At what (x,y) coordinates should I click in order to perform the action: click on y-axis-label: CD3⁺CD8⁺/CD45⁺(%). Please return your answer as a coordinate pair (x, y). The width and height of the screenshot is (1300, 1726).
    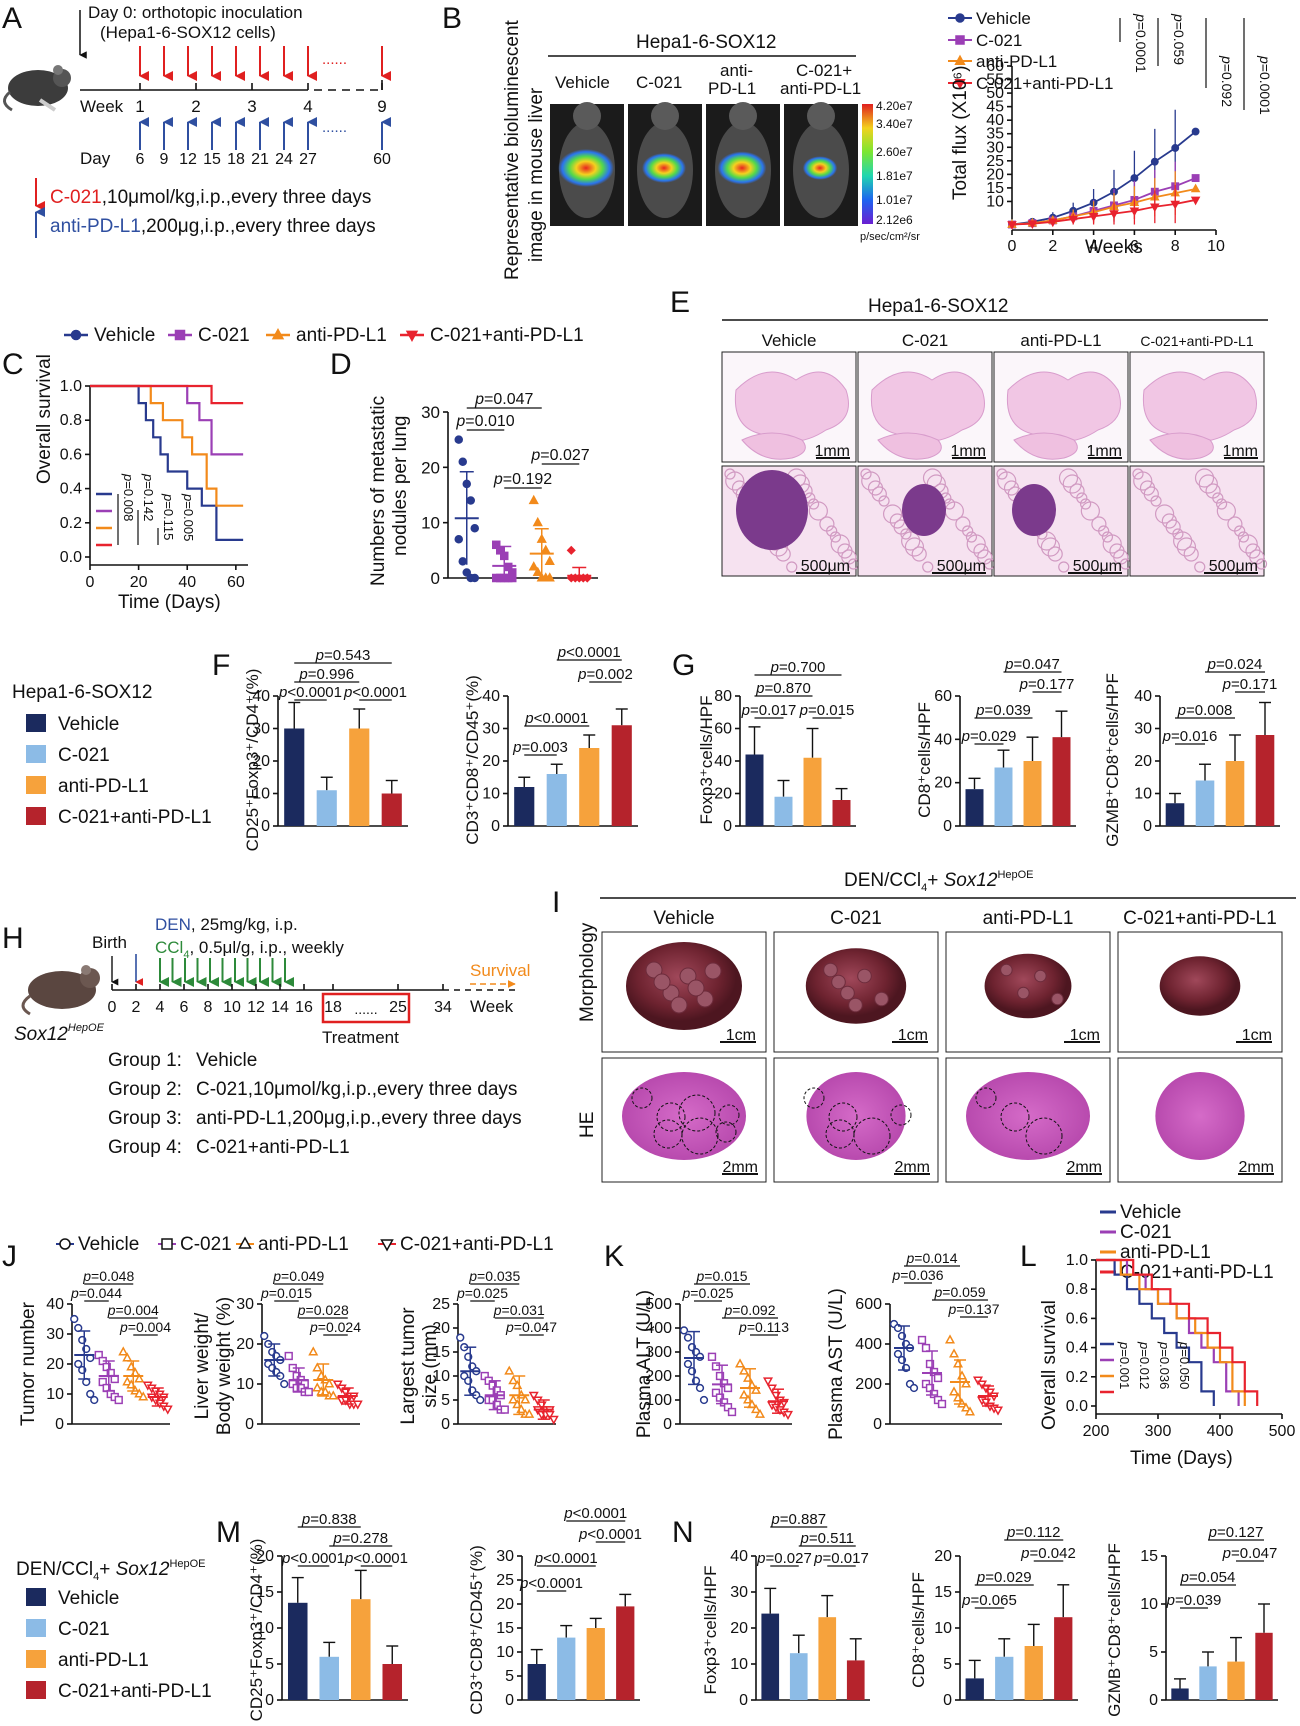
    Looking at the image, I should click on (472, 760).